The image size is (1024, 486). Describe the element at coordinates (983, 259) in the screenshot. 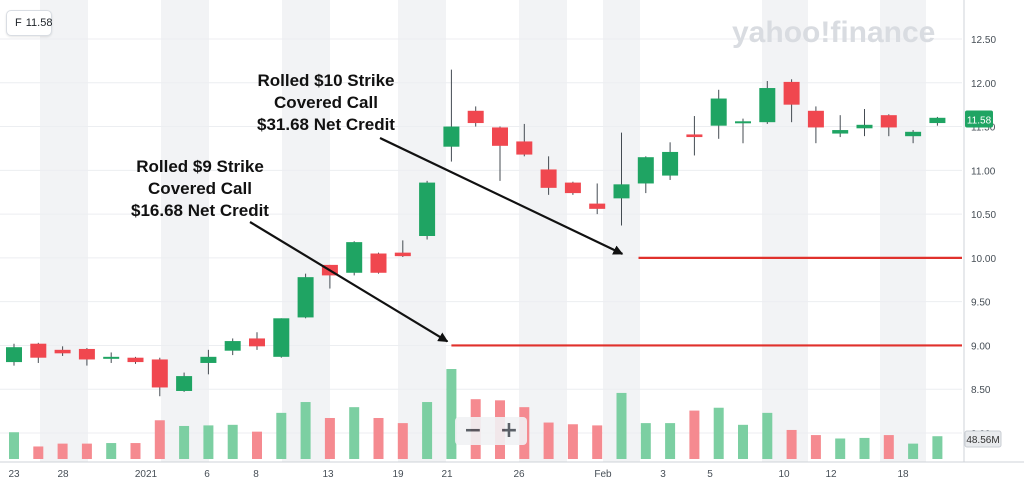

I see `y-tick-label: 10.00` at that location.